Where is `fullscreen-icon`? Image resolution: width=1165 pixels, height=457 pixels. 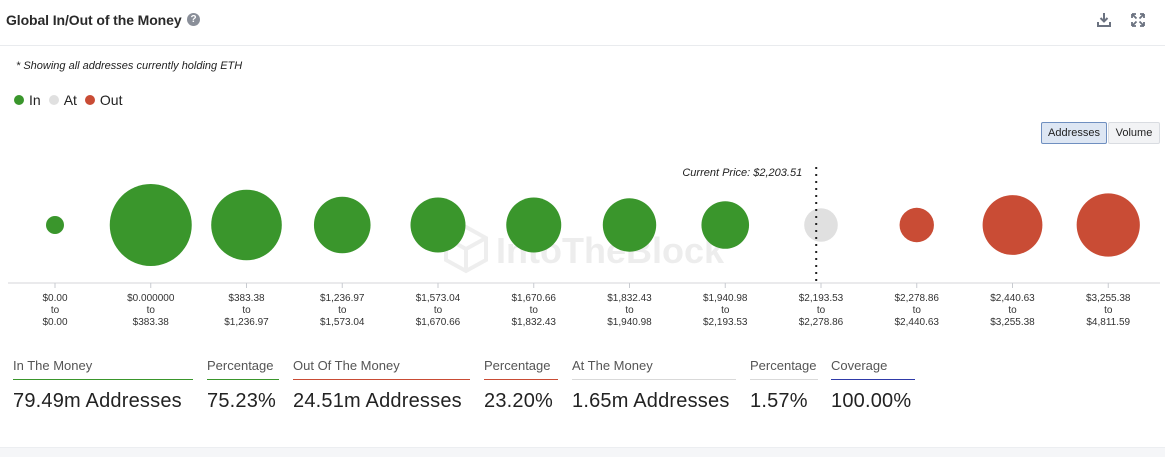 fullscreen-icon is located at coordinates (1138, 20).